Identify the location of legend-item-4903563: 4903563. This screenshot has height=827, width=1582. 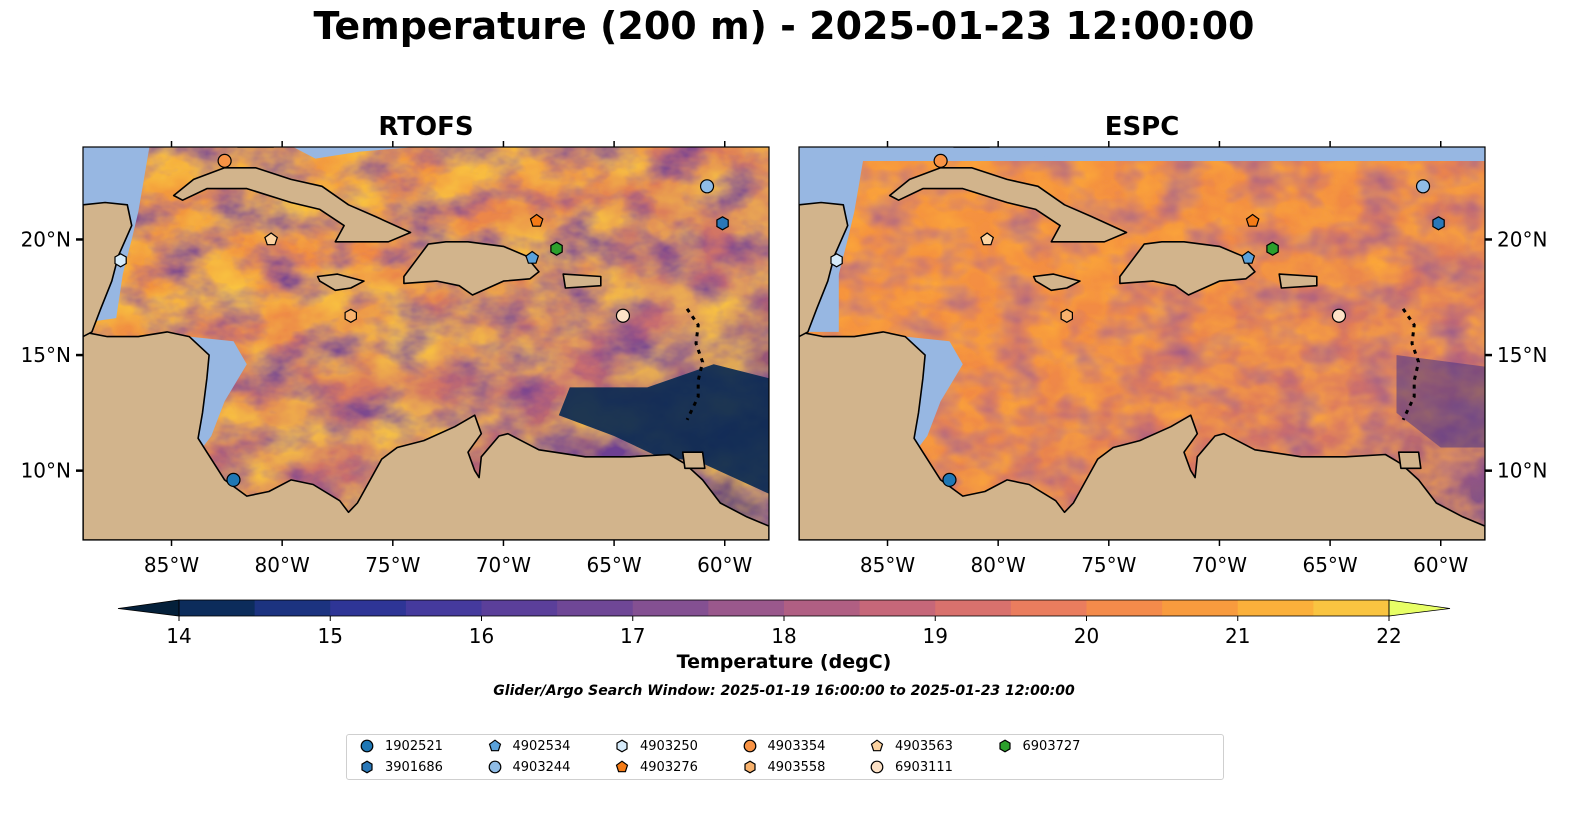
(911, 746).